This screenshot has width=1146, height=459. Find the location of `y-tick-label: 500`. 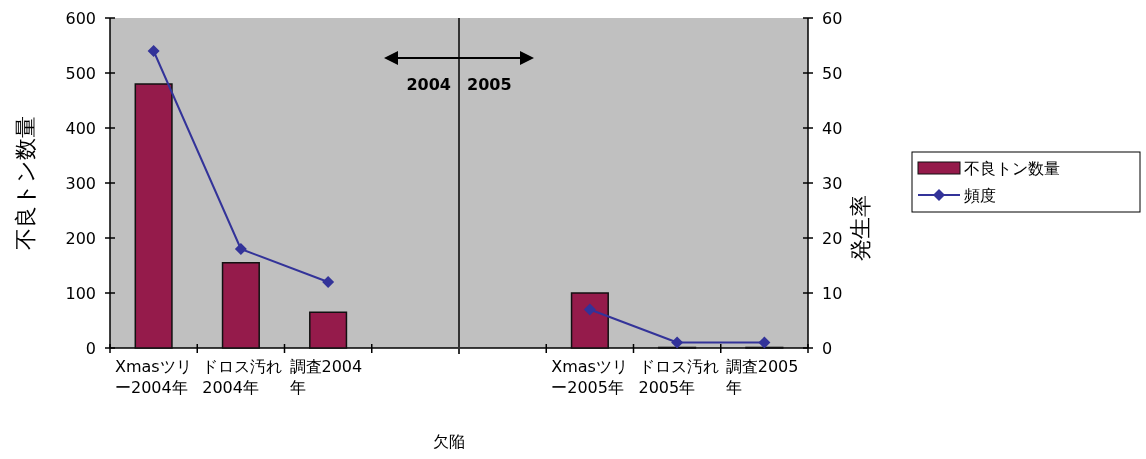

y-tick-label: 500 is located at coordinates (80, 73).